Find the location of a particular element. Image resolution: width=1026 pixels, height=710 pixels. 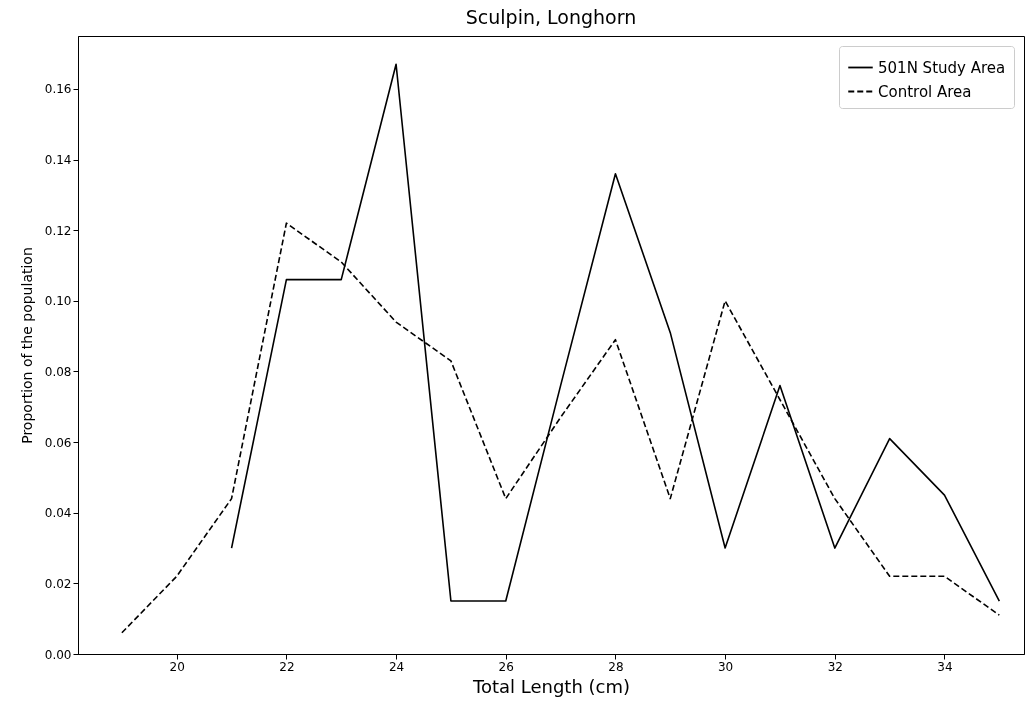

y-axis-title: Proportion of the population is located at coordinates (26, 345).